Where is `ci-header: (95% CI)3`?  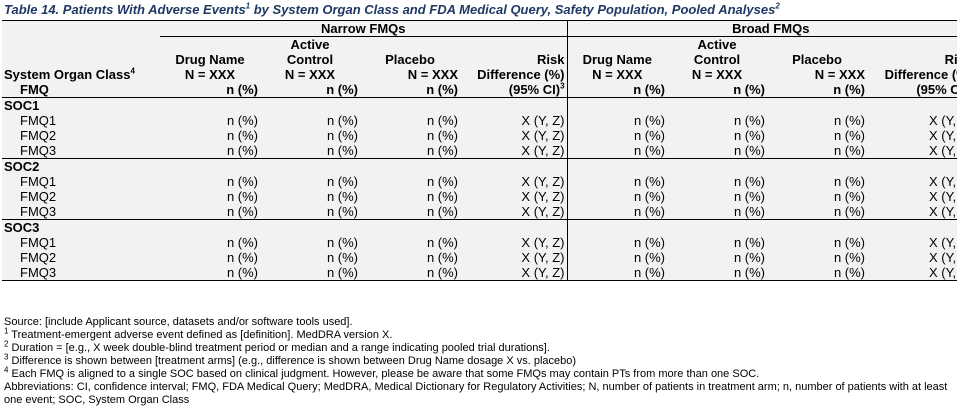
ci-header: (95% CI)3 is located at coordinates (514, 90).